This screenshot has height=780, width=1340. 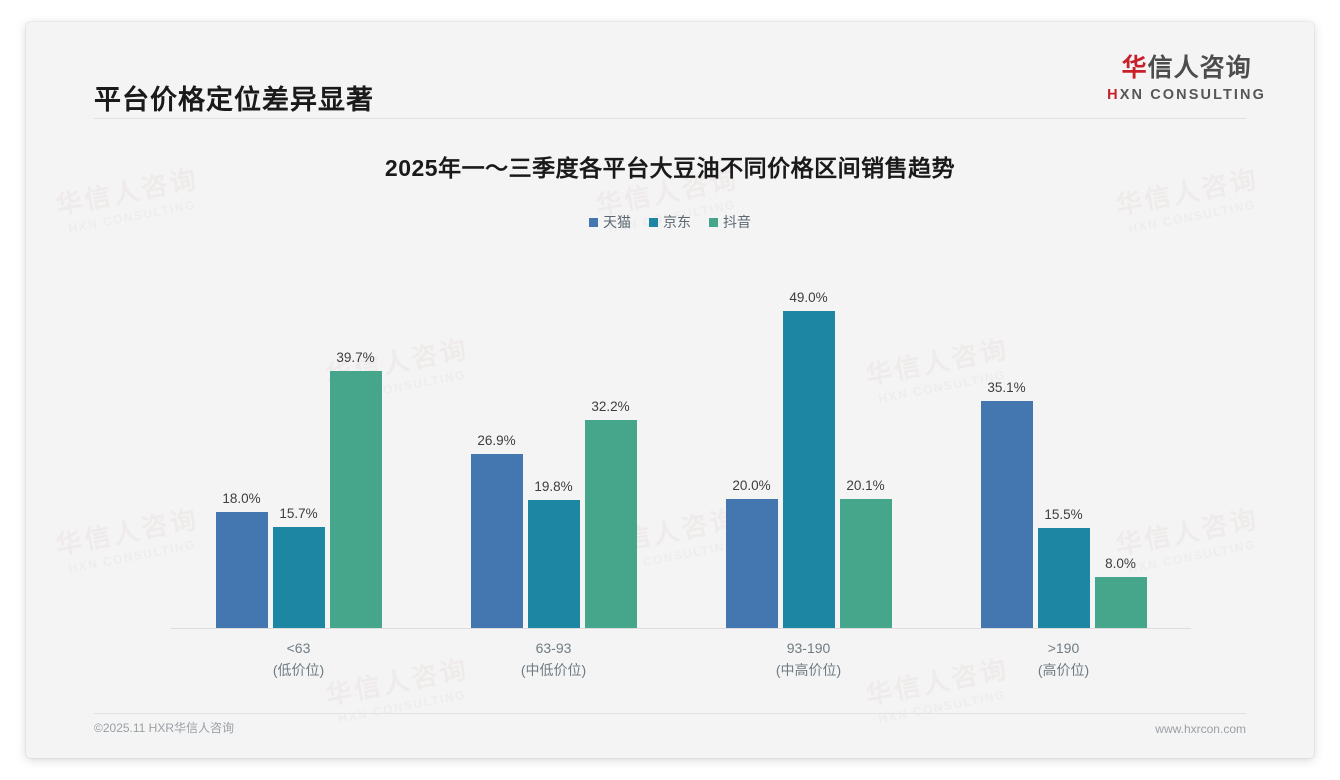 I want to click on bar-column: 39.7%, so click(x=355, y=450).